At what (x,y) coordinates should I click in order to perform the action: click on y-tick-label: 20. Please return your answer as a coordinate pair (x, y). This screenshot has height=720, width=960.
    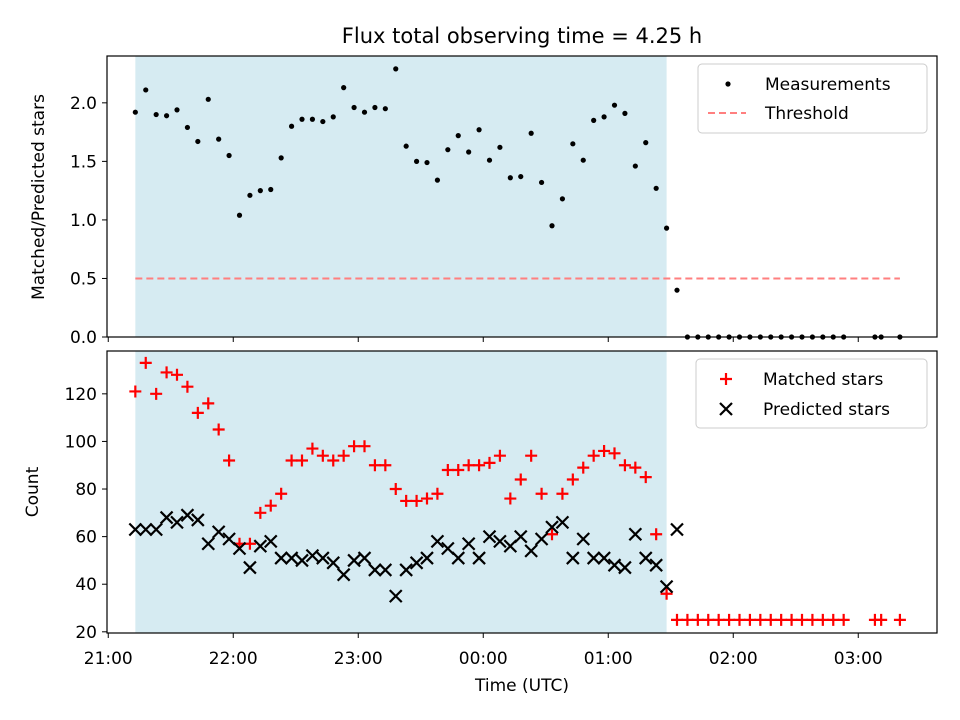
    Looking at the image, I should click on (86, 633).